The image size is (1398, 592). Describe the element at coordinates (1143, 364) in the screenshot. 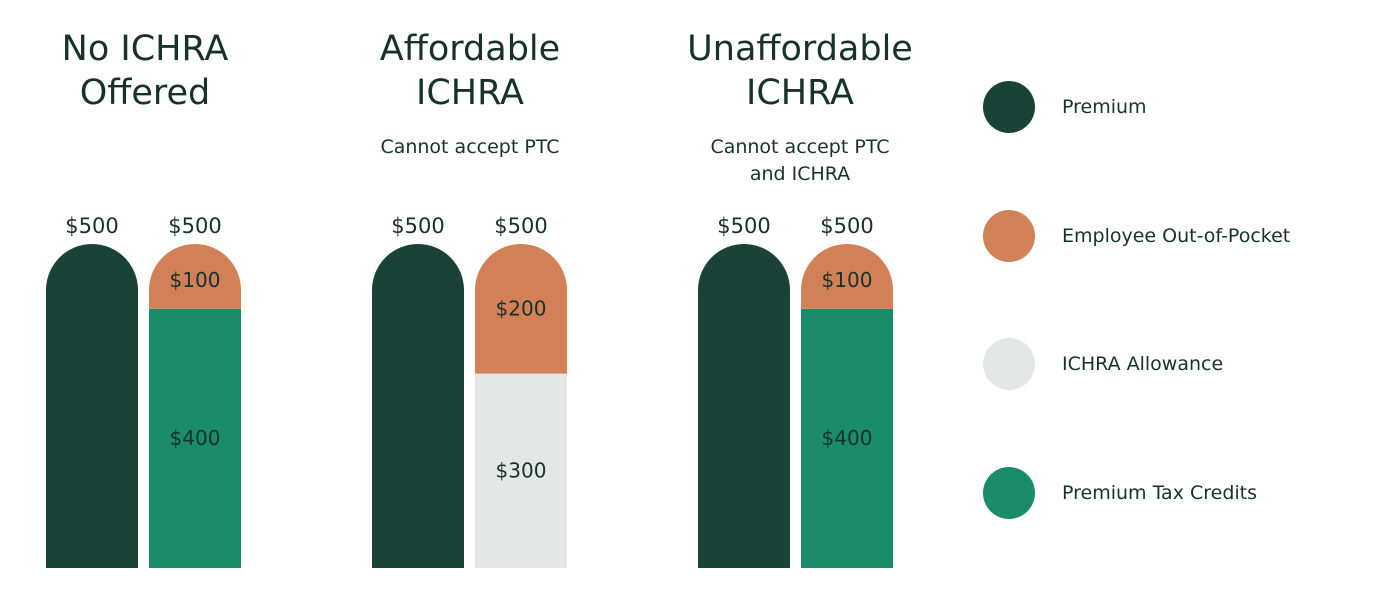

I see `legend-label-ichra-allowance: ICHRA Allowance` at that location.